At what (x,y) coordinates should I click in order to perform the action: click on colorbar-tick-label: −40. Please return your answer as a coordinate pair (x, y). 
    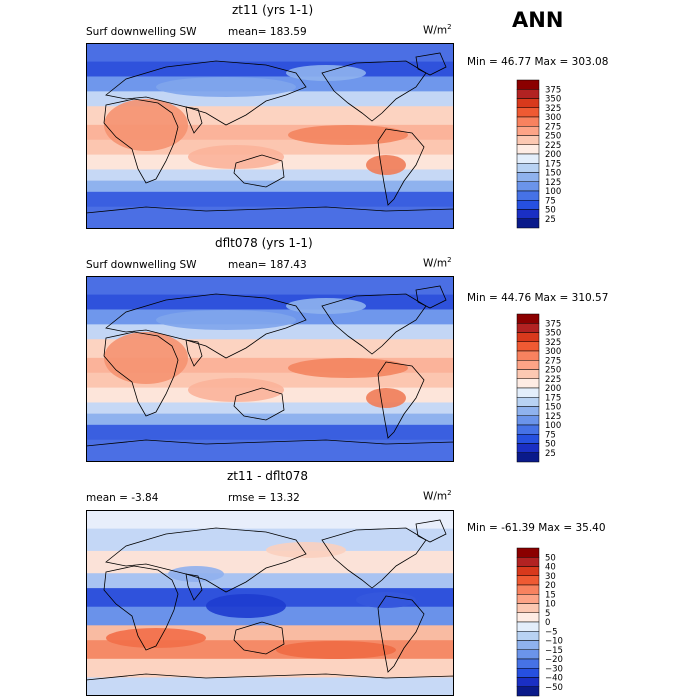
    Looking at the image, I should click on (554, 679).